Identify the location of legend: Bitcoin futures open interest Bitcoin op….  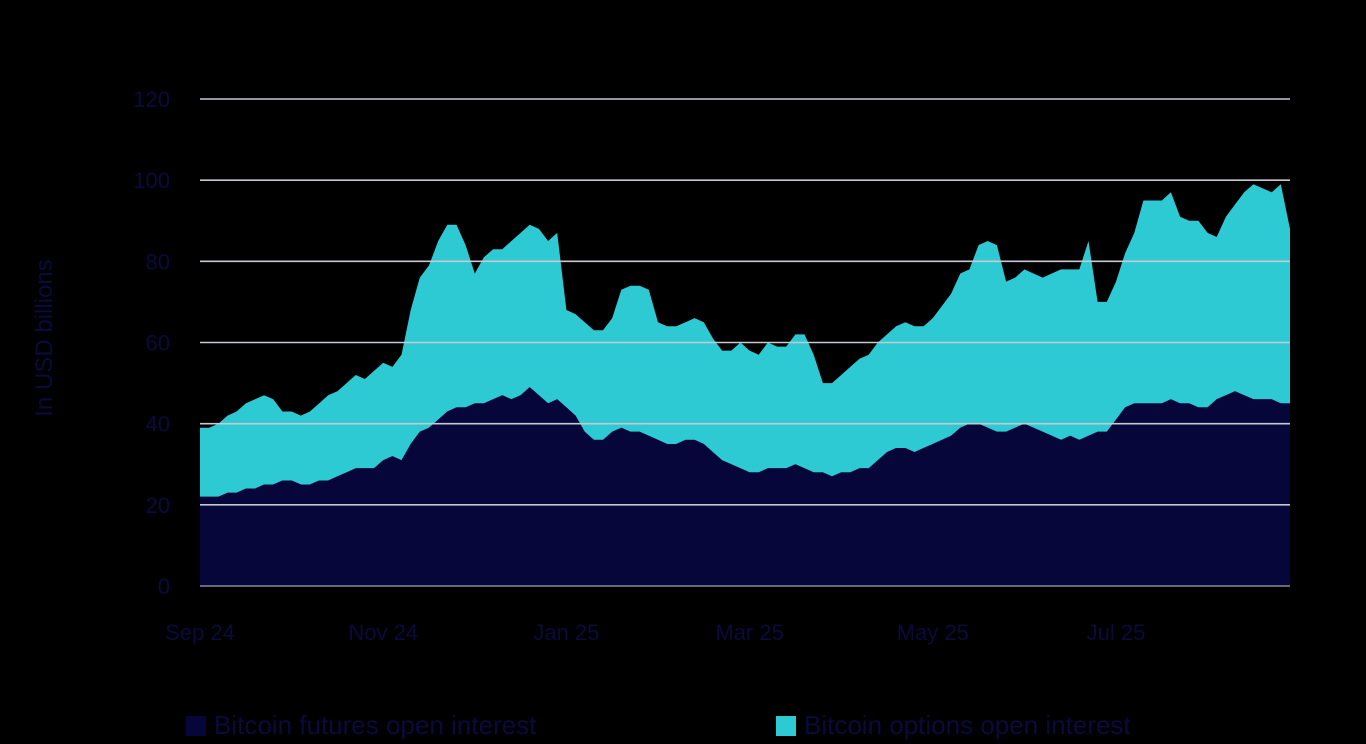
(683, 726).